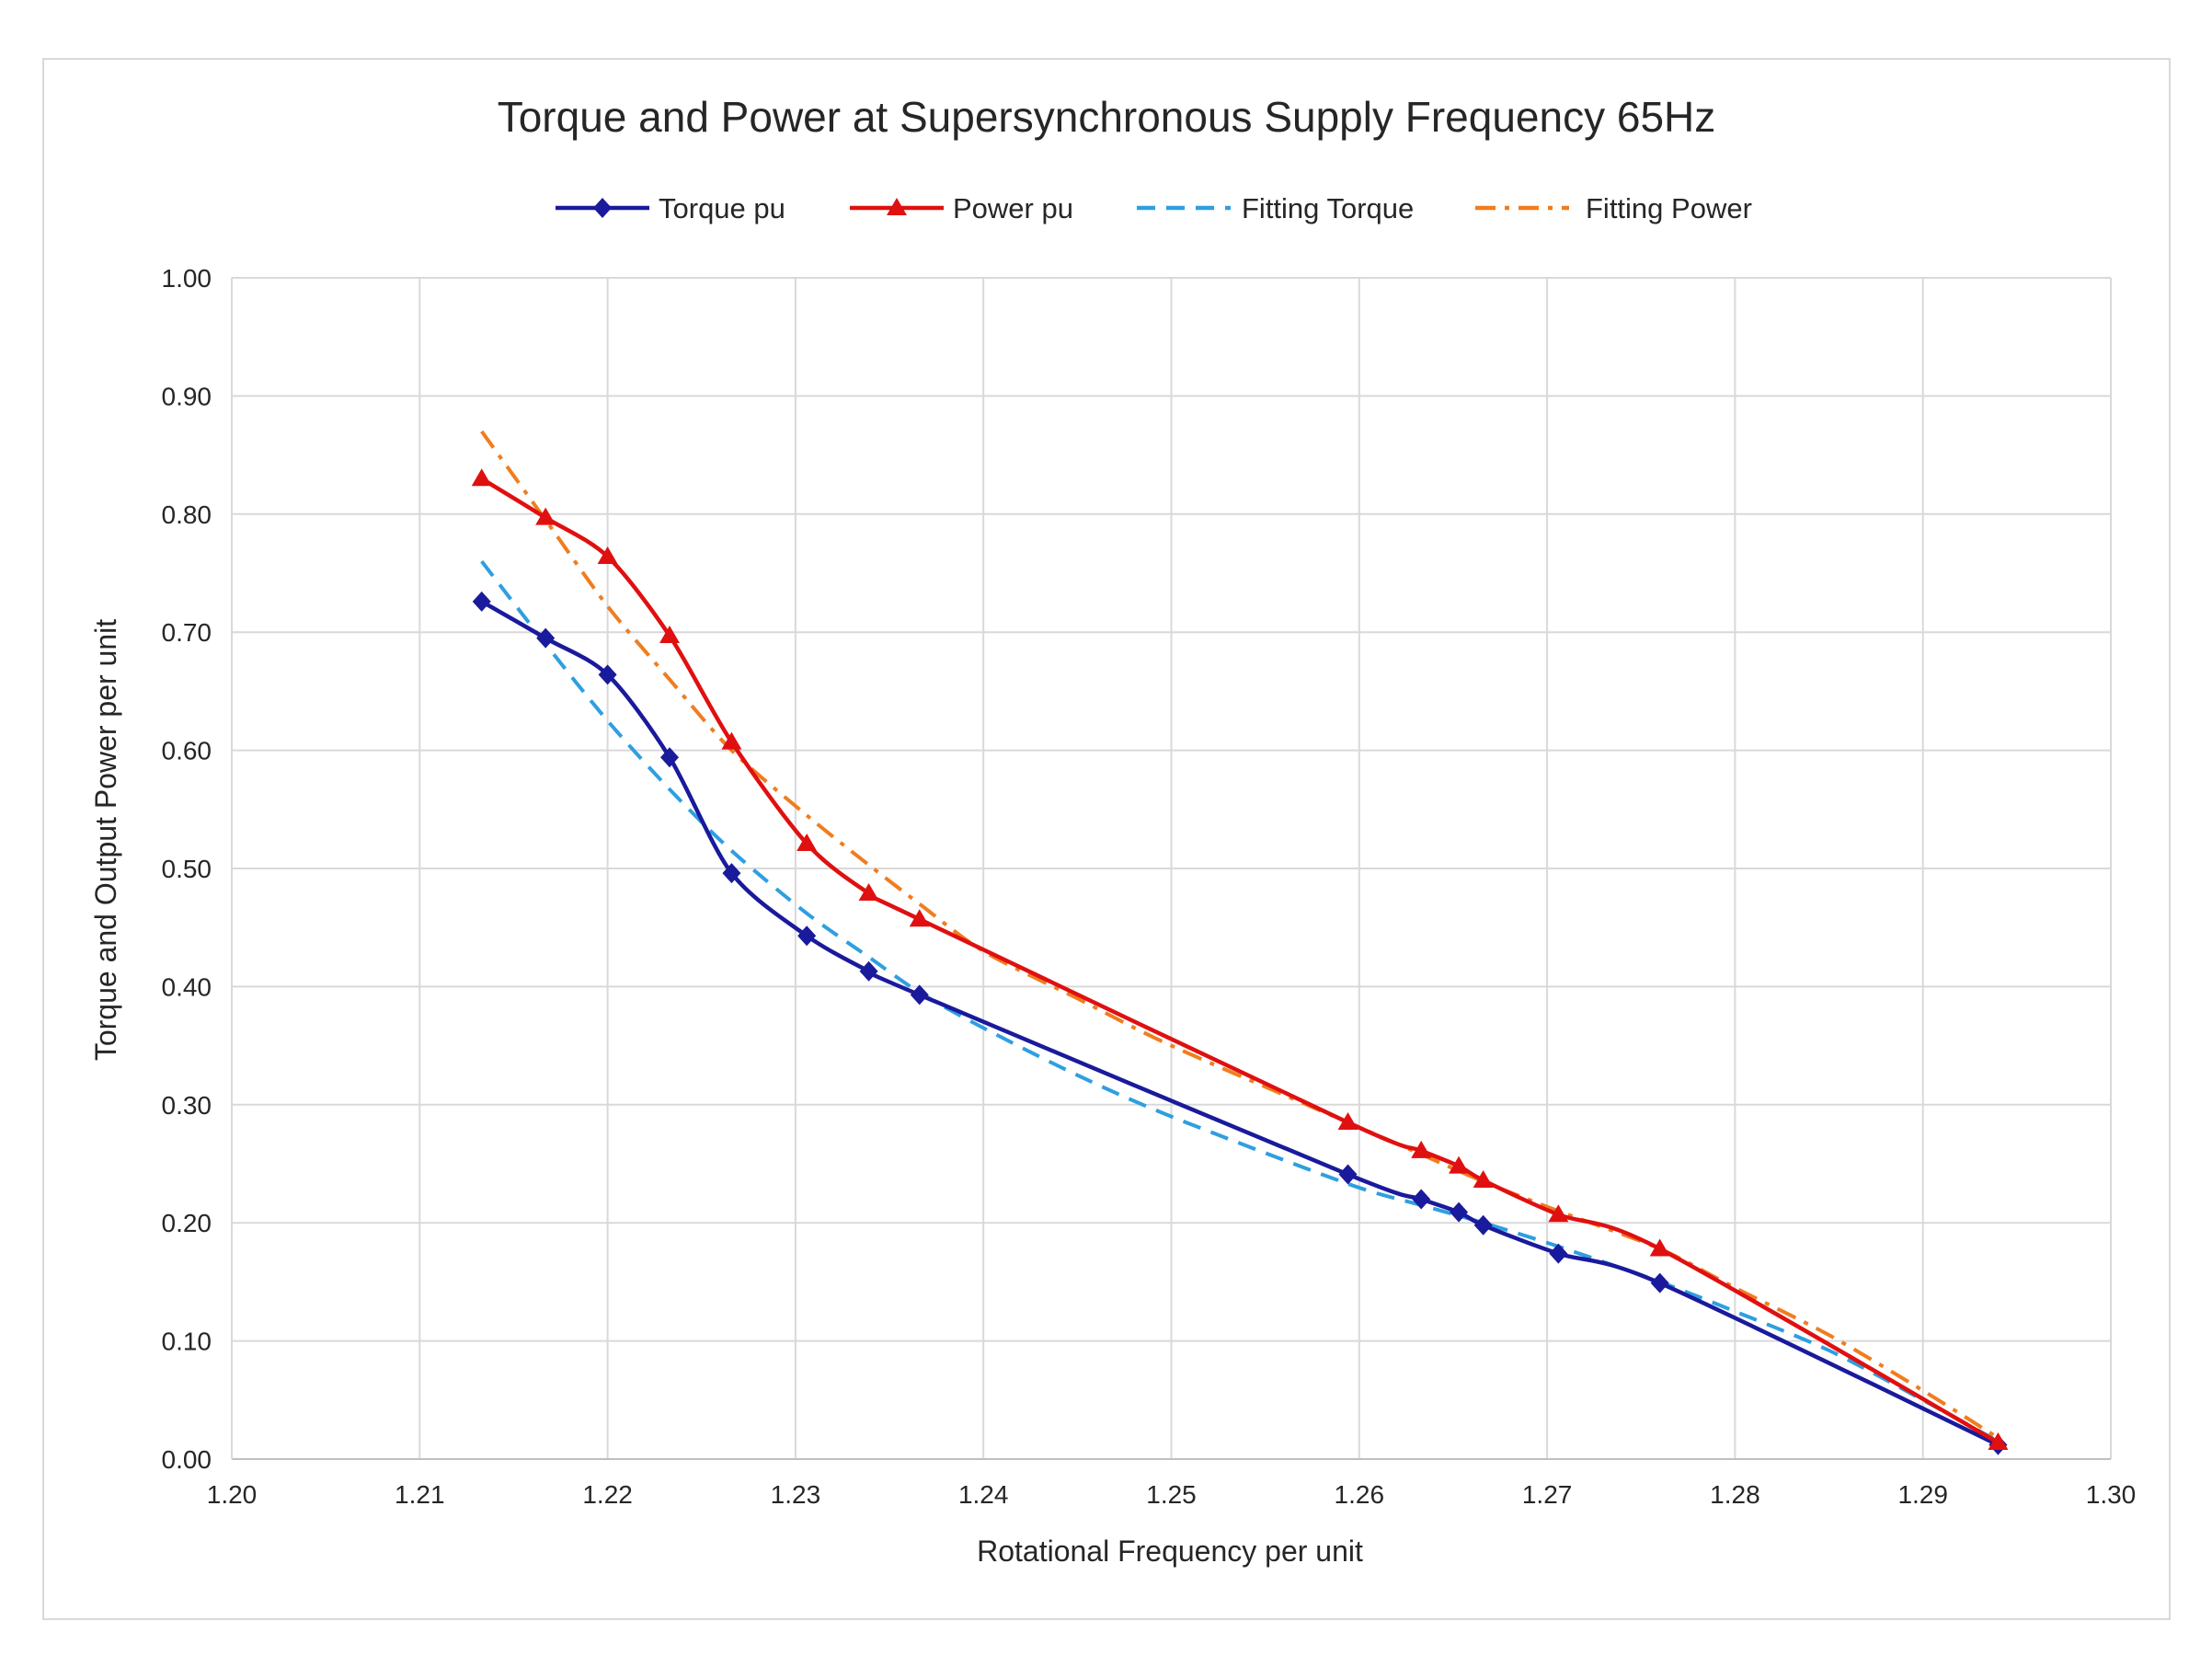 The width and height of the screenshot is (2212, 1667). I want to click on legend-item-torque-pu: Torque pu, so click(670, 208).